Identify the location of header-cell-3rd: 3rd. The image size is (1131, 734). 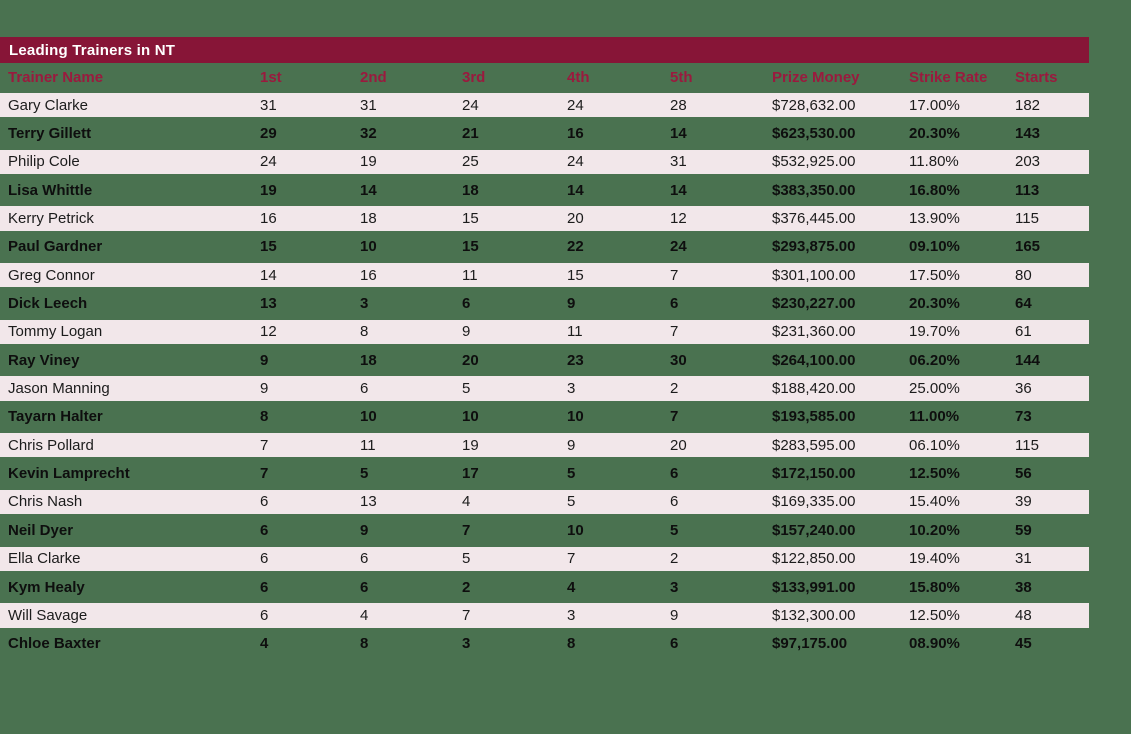
(474, 77).